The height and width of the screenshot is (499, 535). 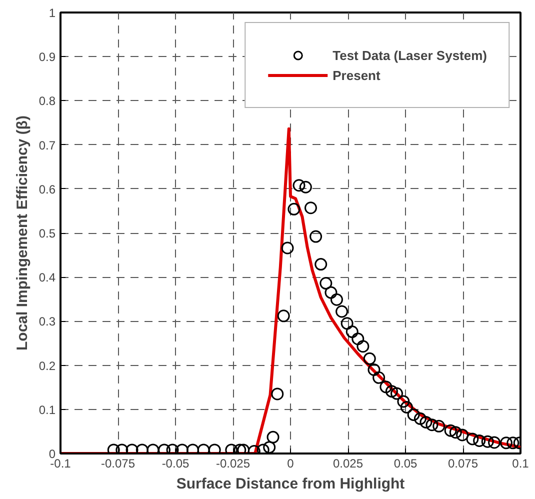 What do you see at coordinates (47, 277) in the screenshot?
I see `y-tick-label: 0.4` at bounding box center [47, 277].